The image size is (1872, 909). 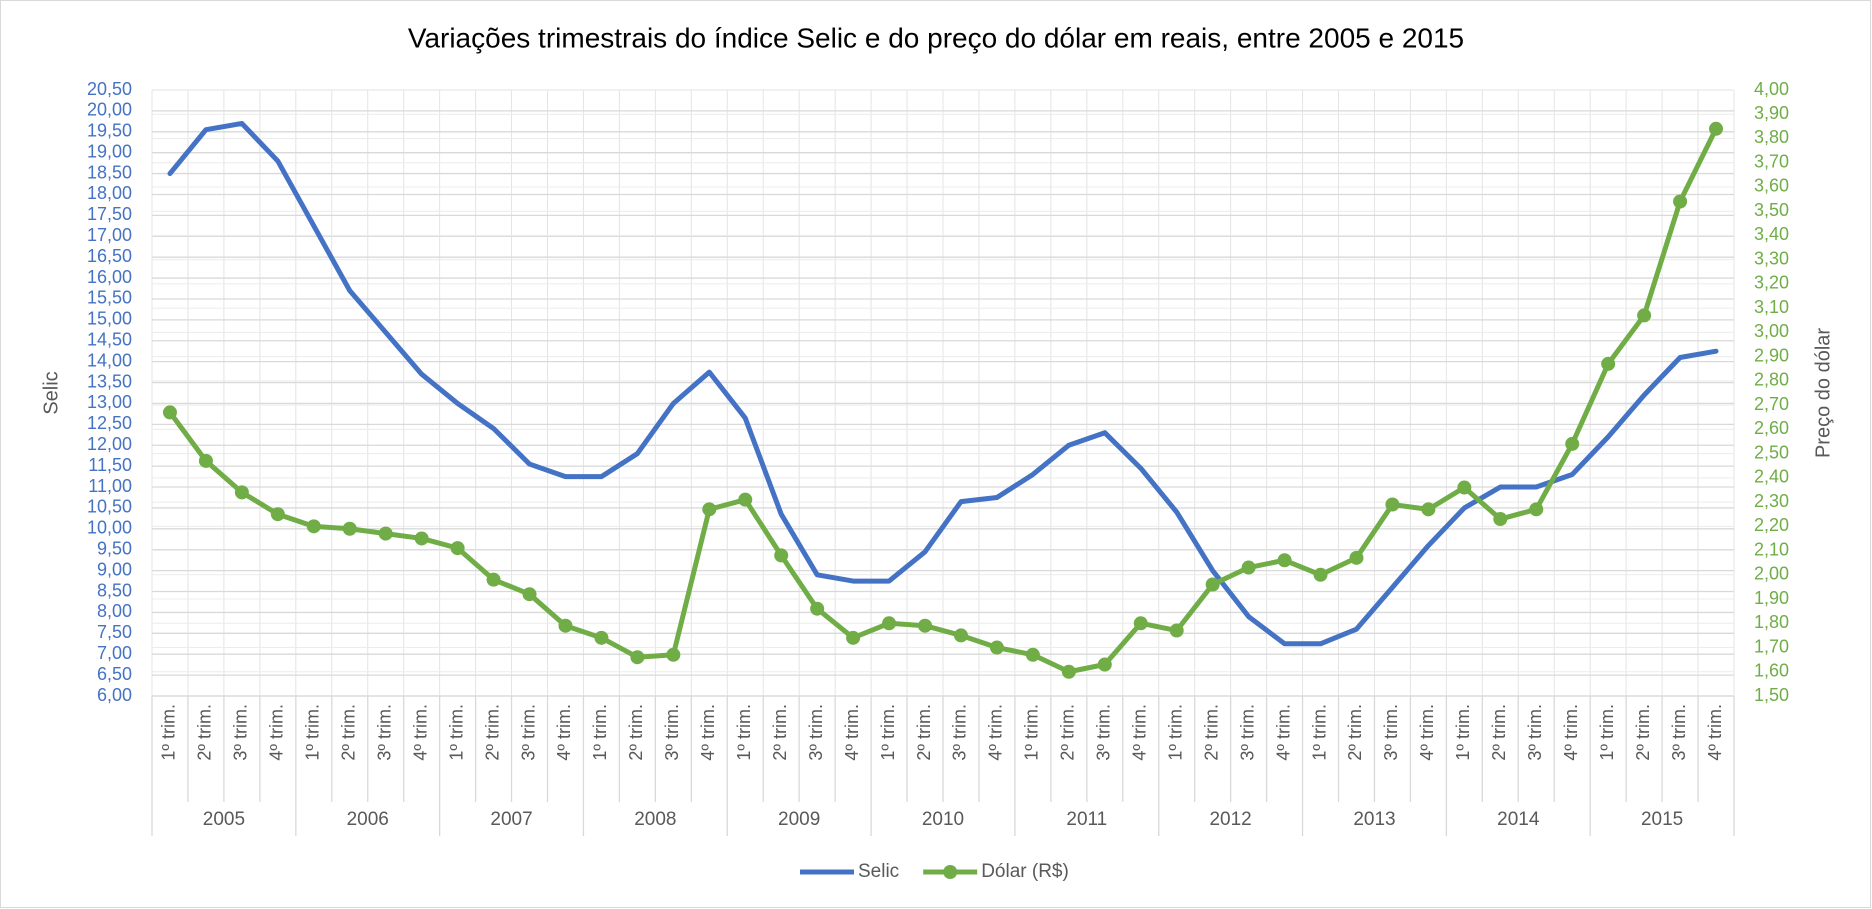 What do you see at coordinates (1771, 477) in the screenshot?
I see `y2-tick-label: 2,40` at bounding box center [1771, 477].